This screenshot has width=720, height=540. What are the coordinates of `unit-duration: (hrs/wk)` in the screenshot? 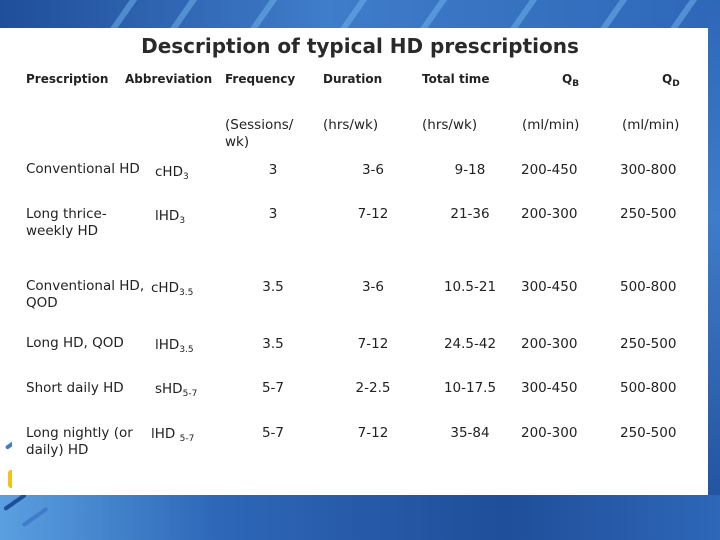 It's located at (351, 125).